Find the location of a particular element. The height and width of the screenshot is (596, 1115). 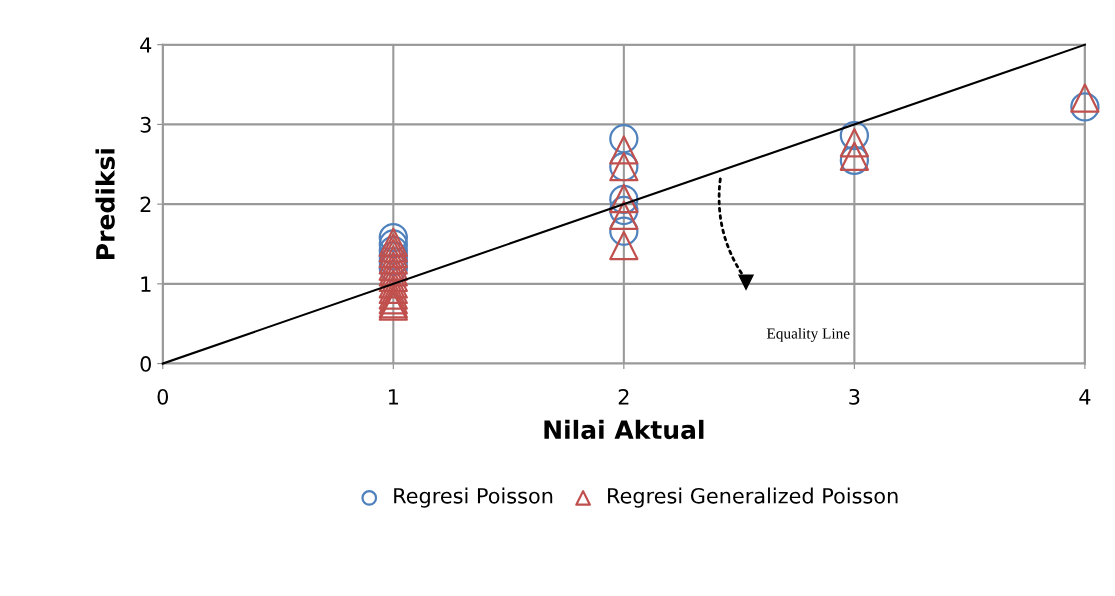

y-tick-label: 1 is located at coordinates (146, 284).